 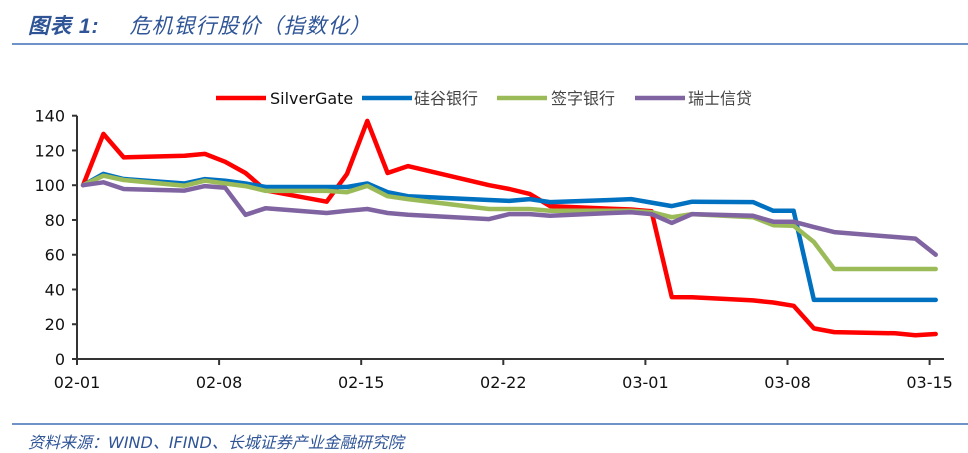 I want to click on x-tick-label: 02-15, so click(x=361, y=382).